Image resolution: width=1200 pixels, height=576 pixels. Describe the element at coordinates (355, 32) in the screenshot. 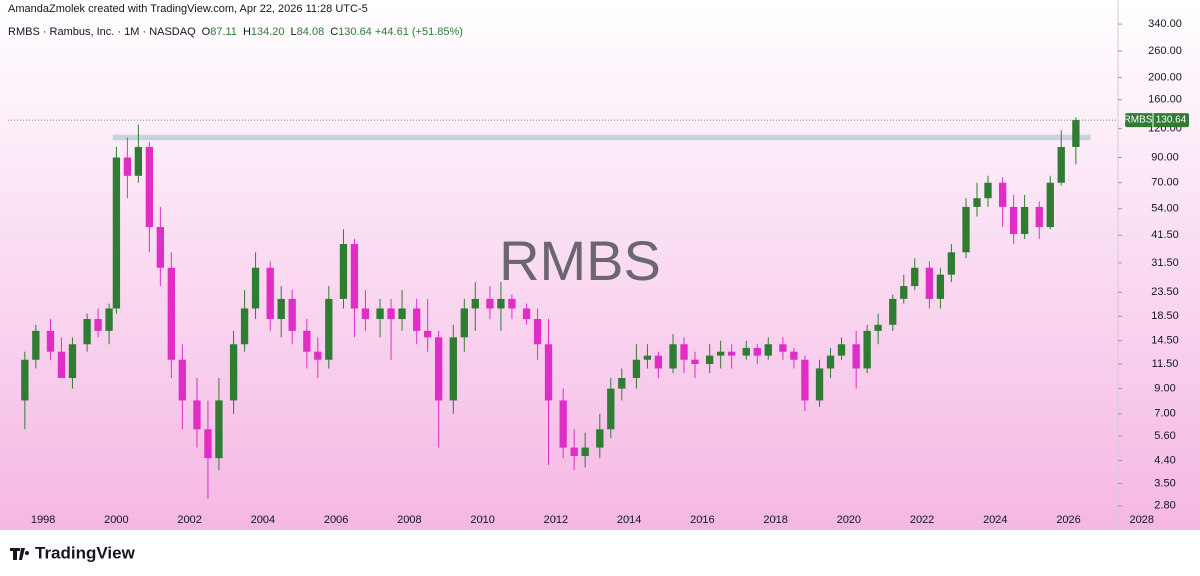

I see `ohlc-value: 130.64` at that location.